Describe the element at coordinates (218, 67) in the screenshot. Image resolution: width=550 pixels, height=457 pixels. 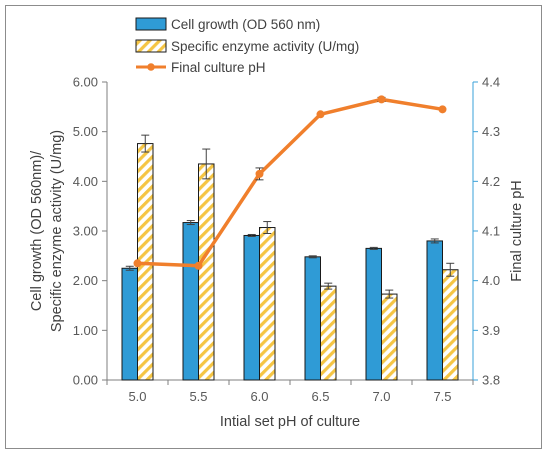
I see `legend-label-final-ph: Final culture pH` at that location.